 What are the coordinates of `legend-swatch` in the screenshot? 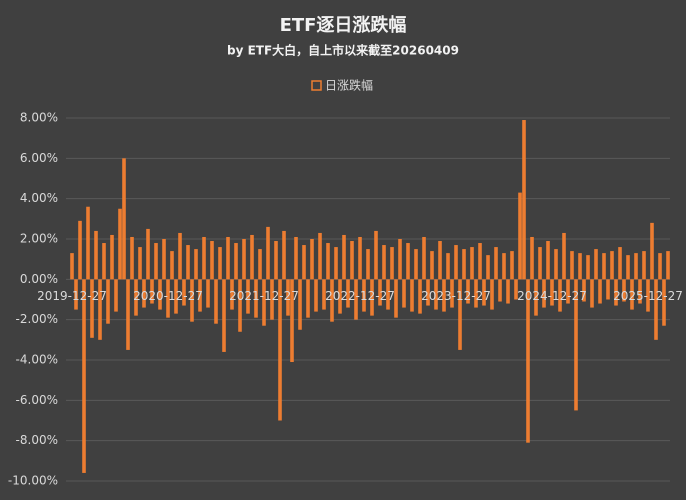 It's located at (316, 85).